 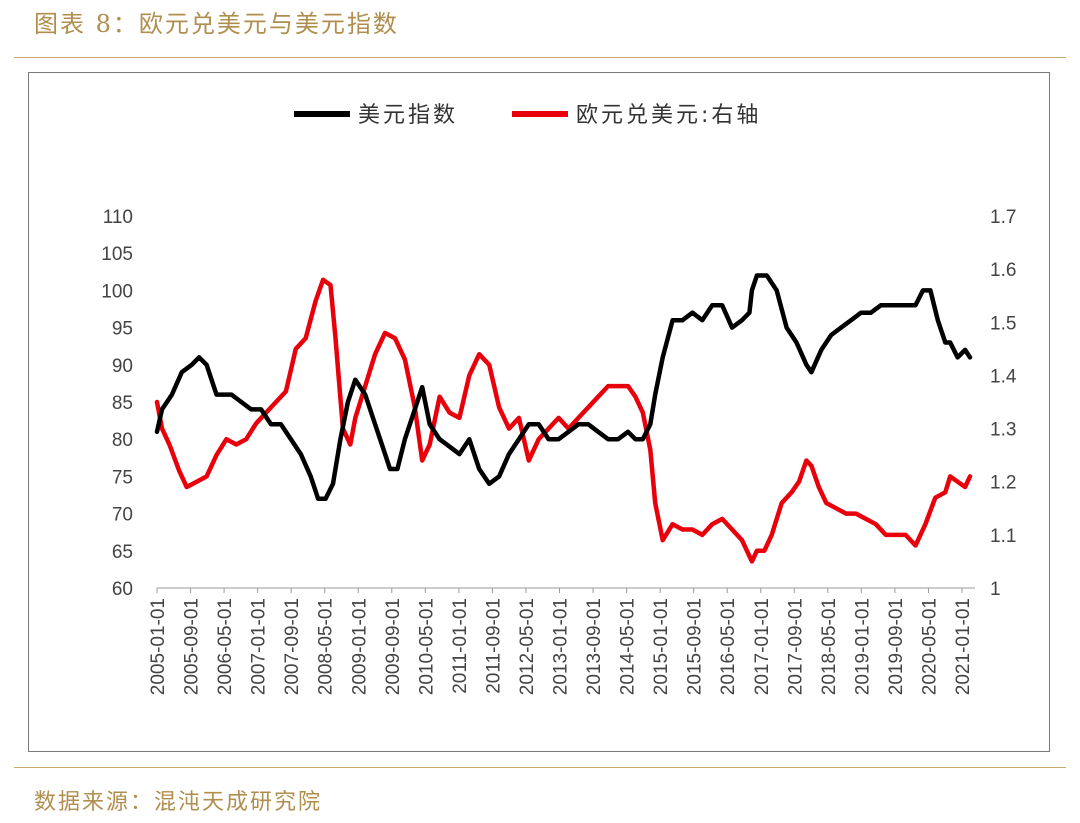 What do you see at coordinates (259, 646) in the screenshot?
I see `x-tick-label: 2007-01-01` at bounding box center [259, 646].